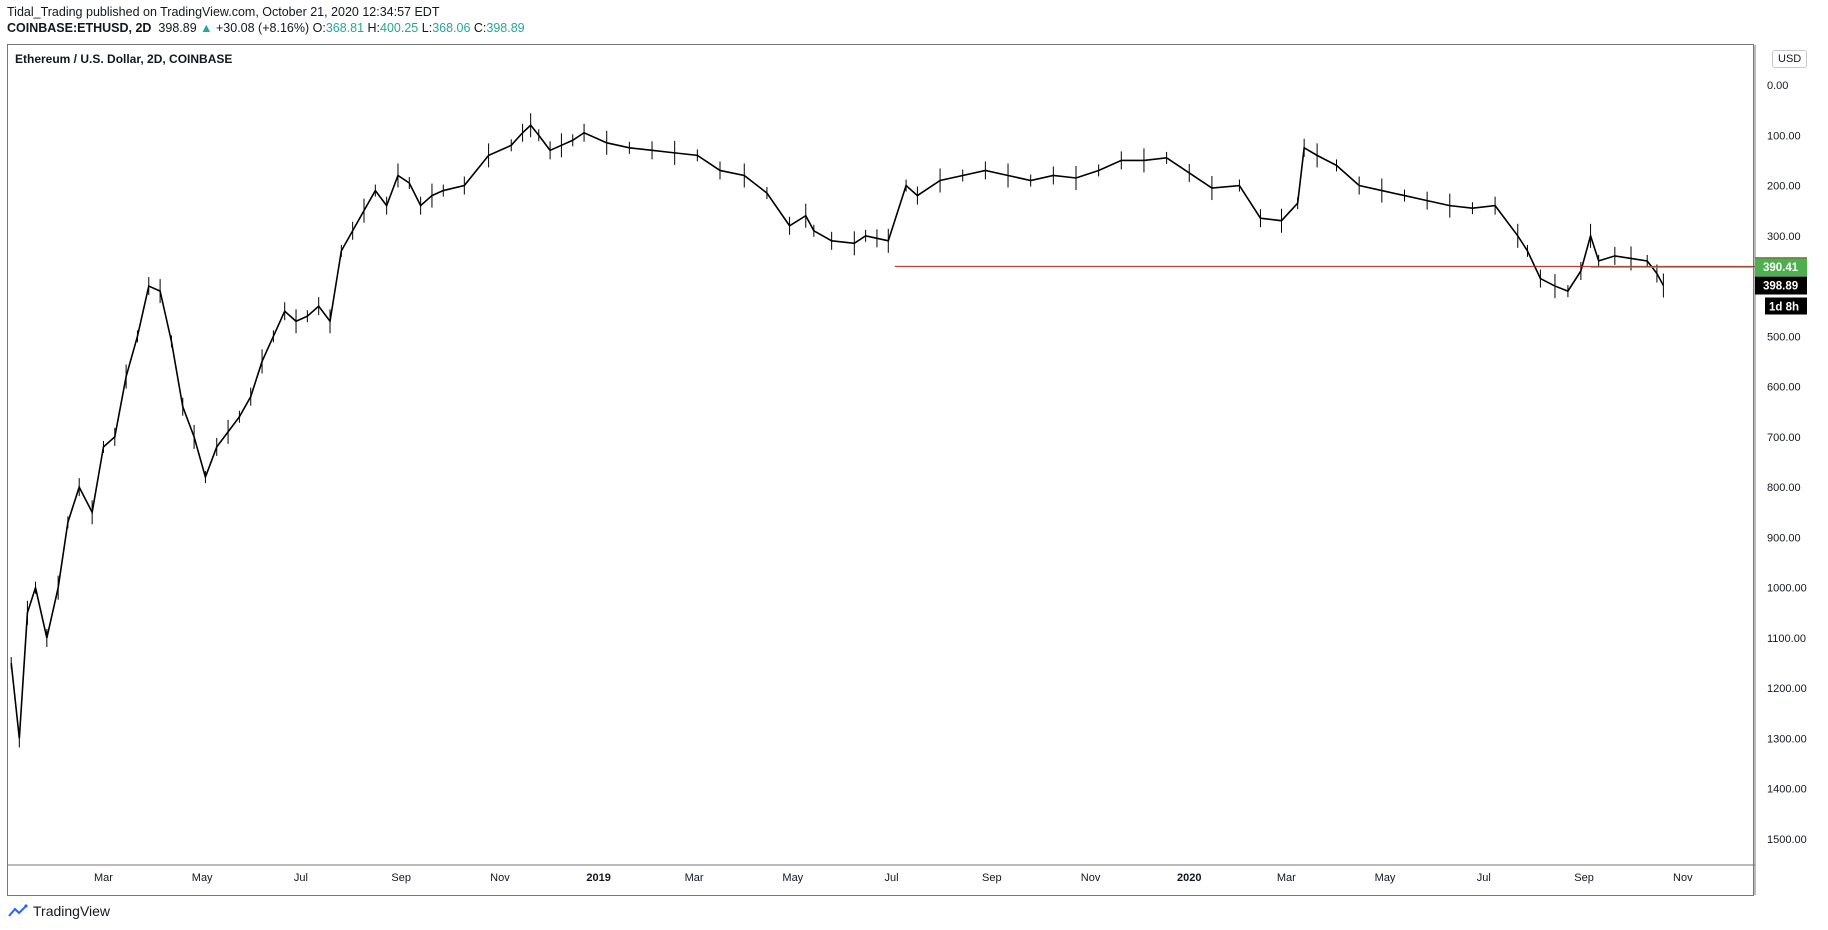 The image size is (1828, 930). I want to click on y-tick-label: 900.00, so click(1784, 538).